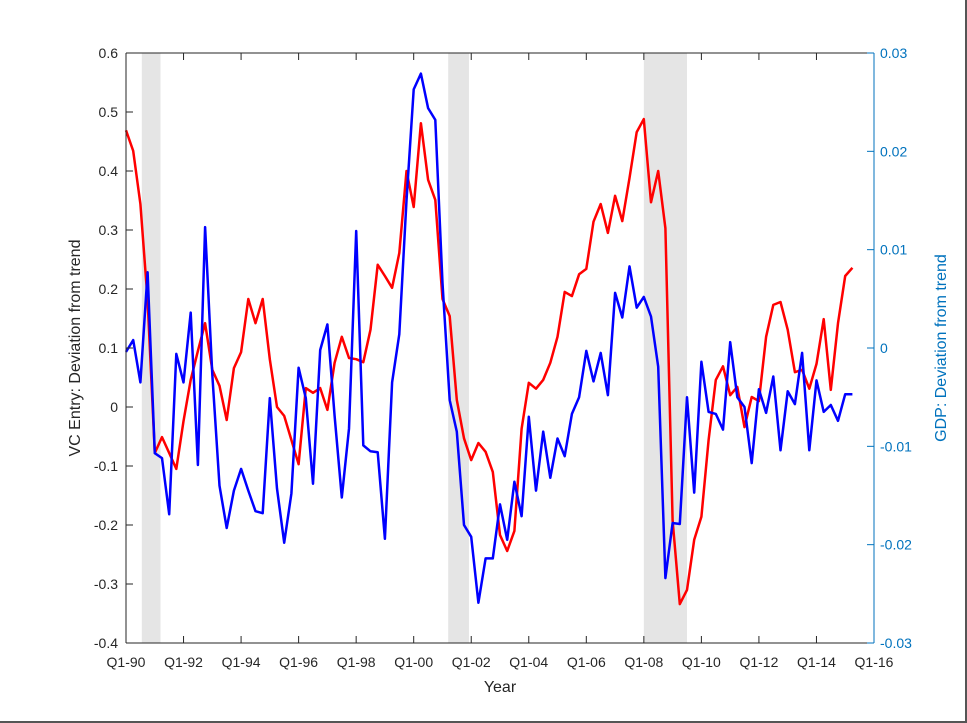 This screenshot has height=723, width=967. What do you see at coordinates (643, 662) in the screenshot?
I see `x-tick-label: Q1-08` at bounding box center [643, 662].